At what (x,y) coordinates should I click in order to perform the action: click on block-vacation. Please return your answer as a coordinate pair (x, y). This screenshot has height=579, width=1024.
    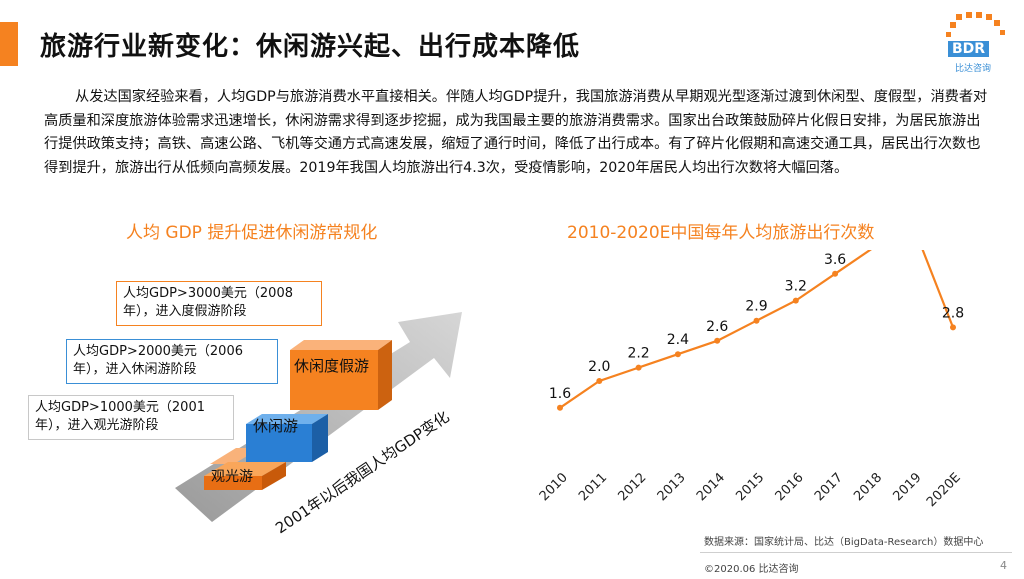
    Looking at the image, I should click on (334, 380).